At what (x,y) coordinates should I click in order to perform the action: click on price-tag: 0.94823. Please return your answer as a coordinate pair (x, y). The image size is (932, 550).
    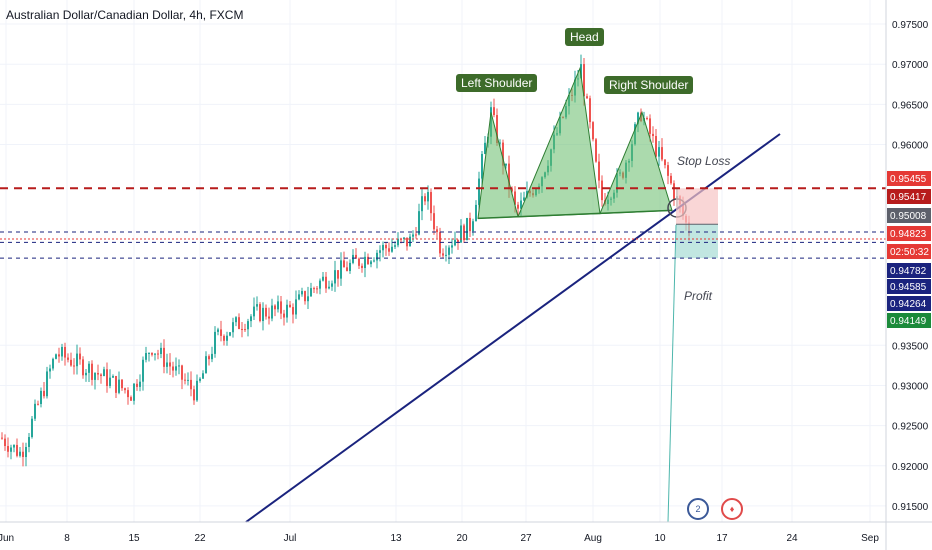
    Looking at the image, I should click on (909, 233).